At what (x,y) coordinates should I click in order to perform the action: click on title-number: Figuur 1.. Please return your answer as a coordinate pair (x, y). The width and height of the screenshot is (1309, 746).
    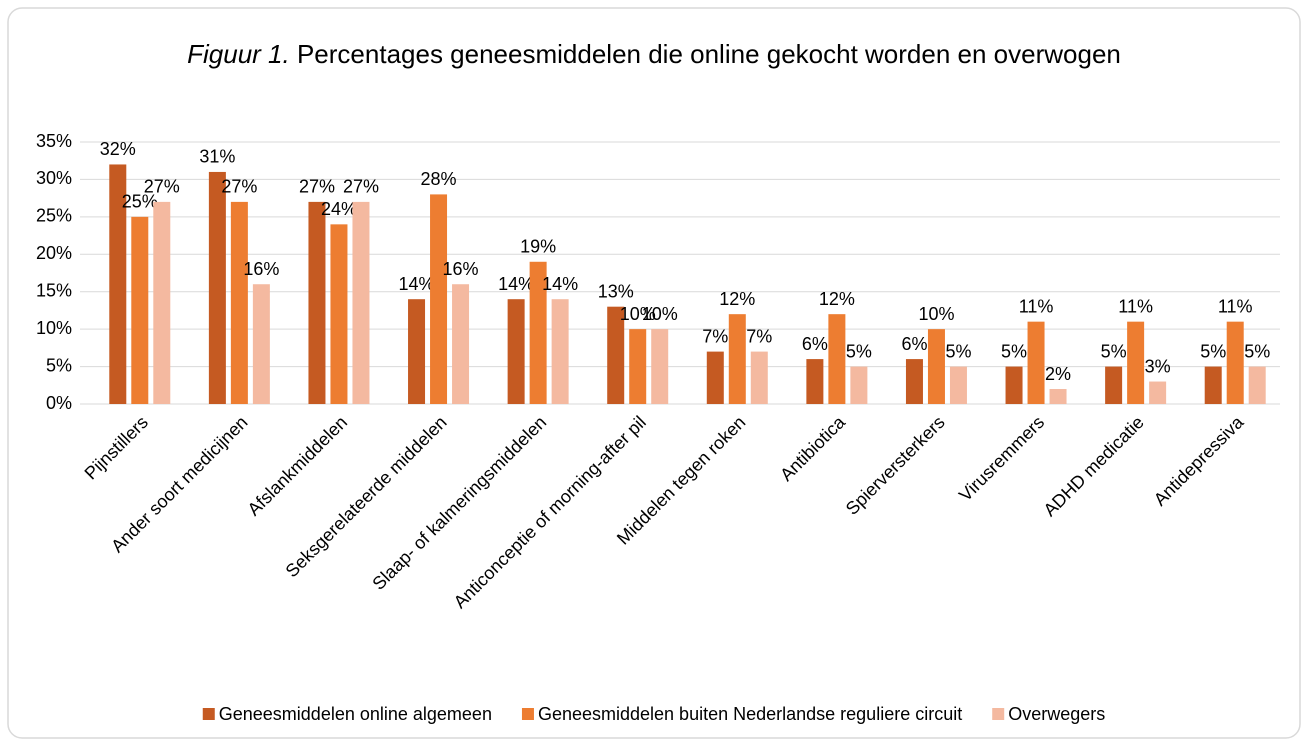
    Looking at the image, I should click on (238, 54).